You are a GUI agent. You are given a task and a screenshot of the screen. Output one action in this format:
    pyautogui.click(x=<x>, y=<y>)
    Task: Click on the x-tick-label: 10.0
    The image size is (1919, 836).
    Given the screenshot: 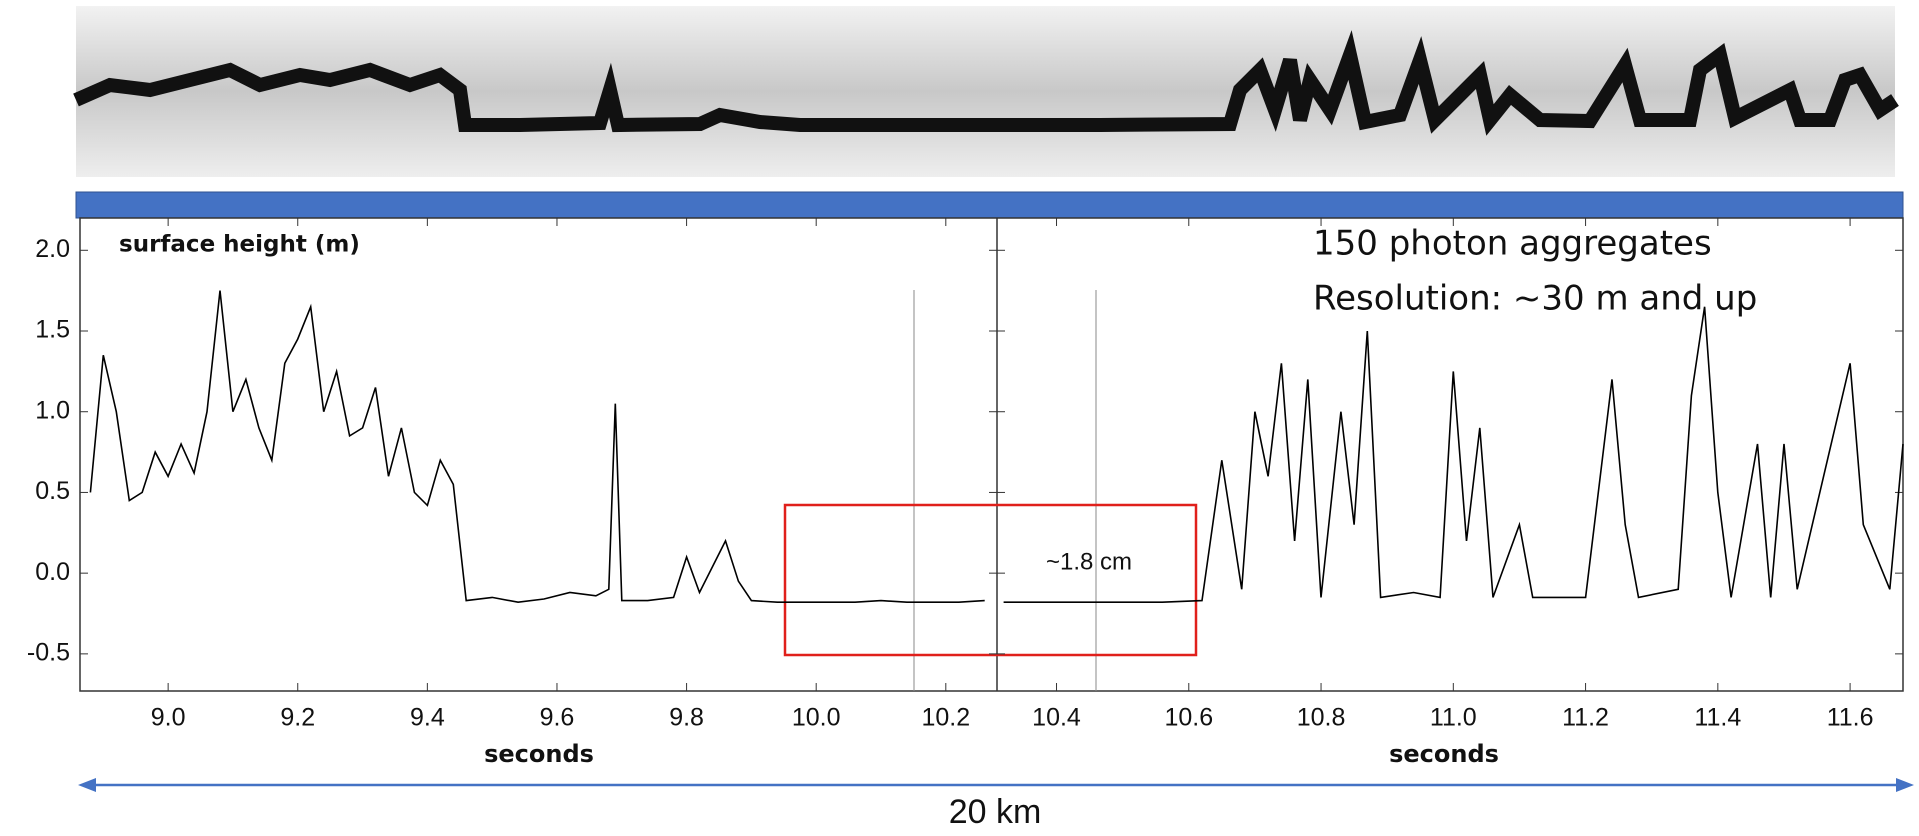 What is the action you would take?
    pyautogui.click(x=816, y=718)
    